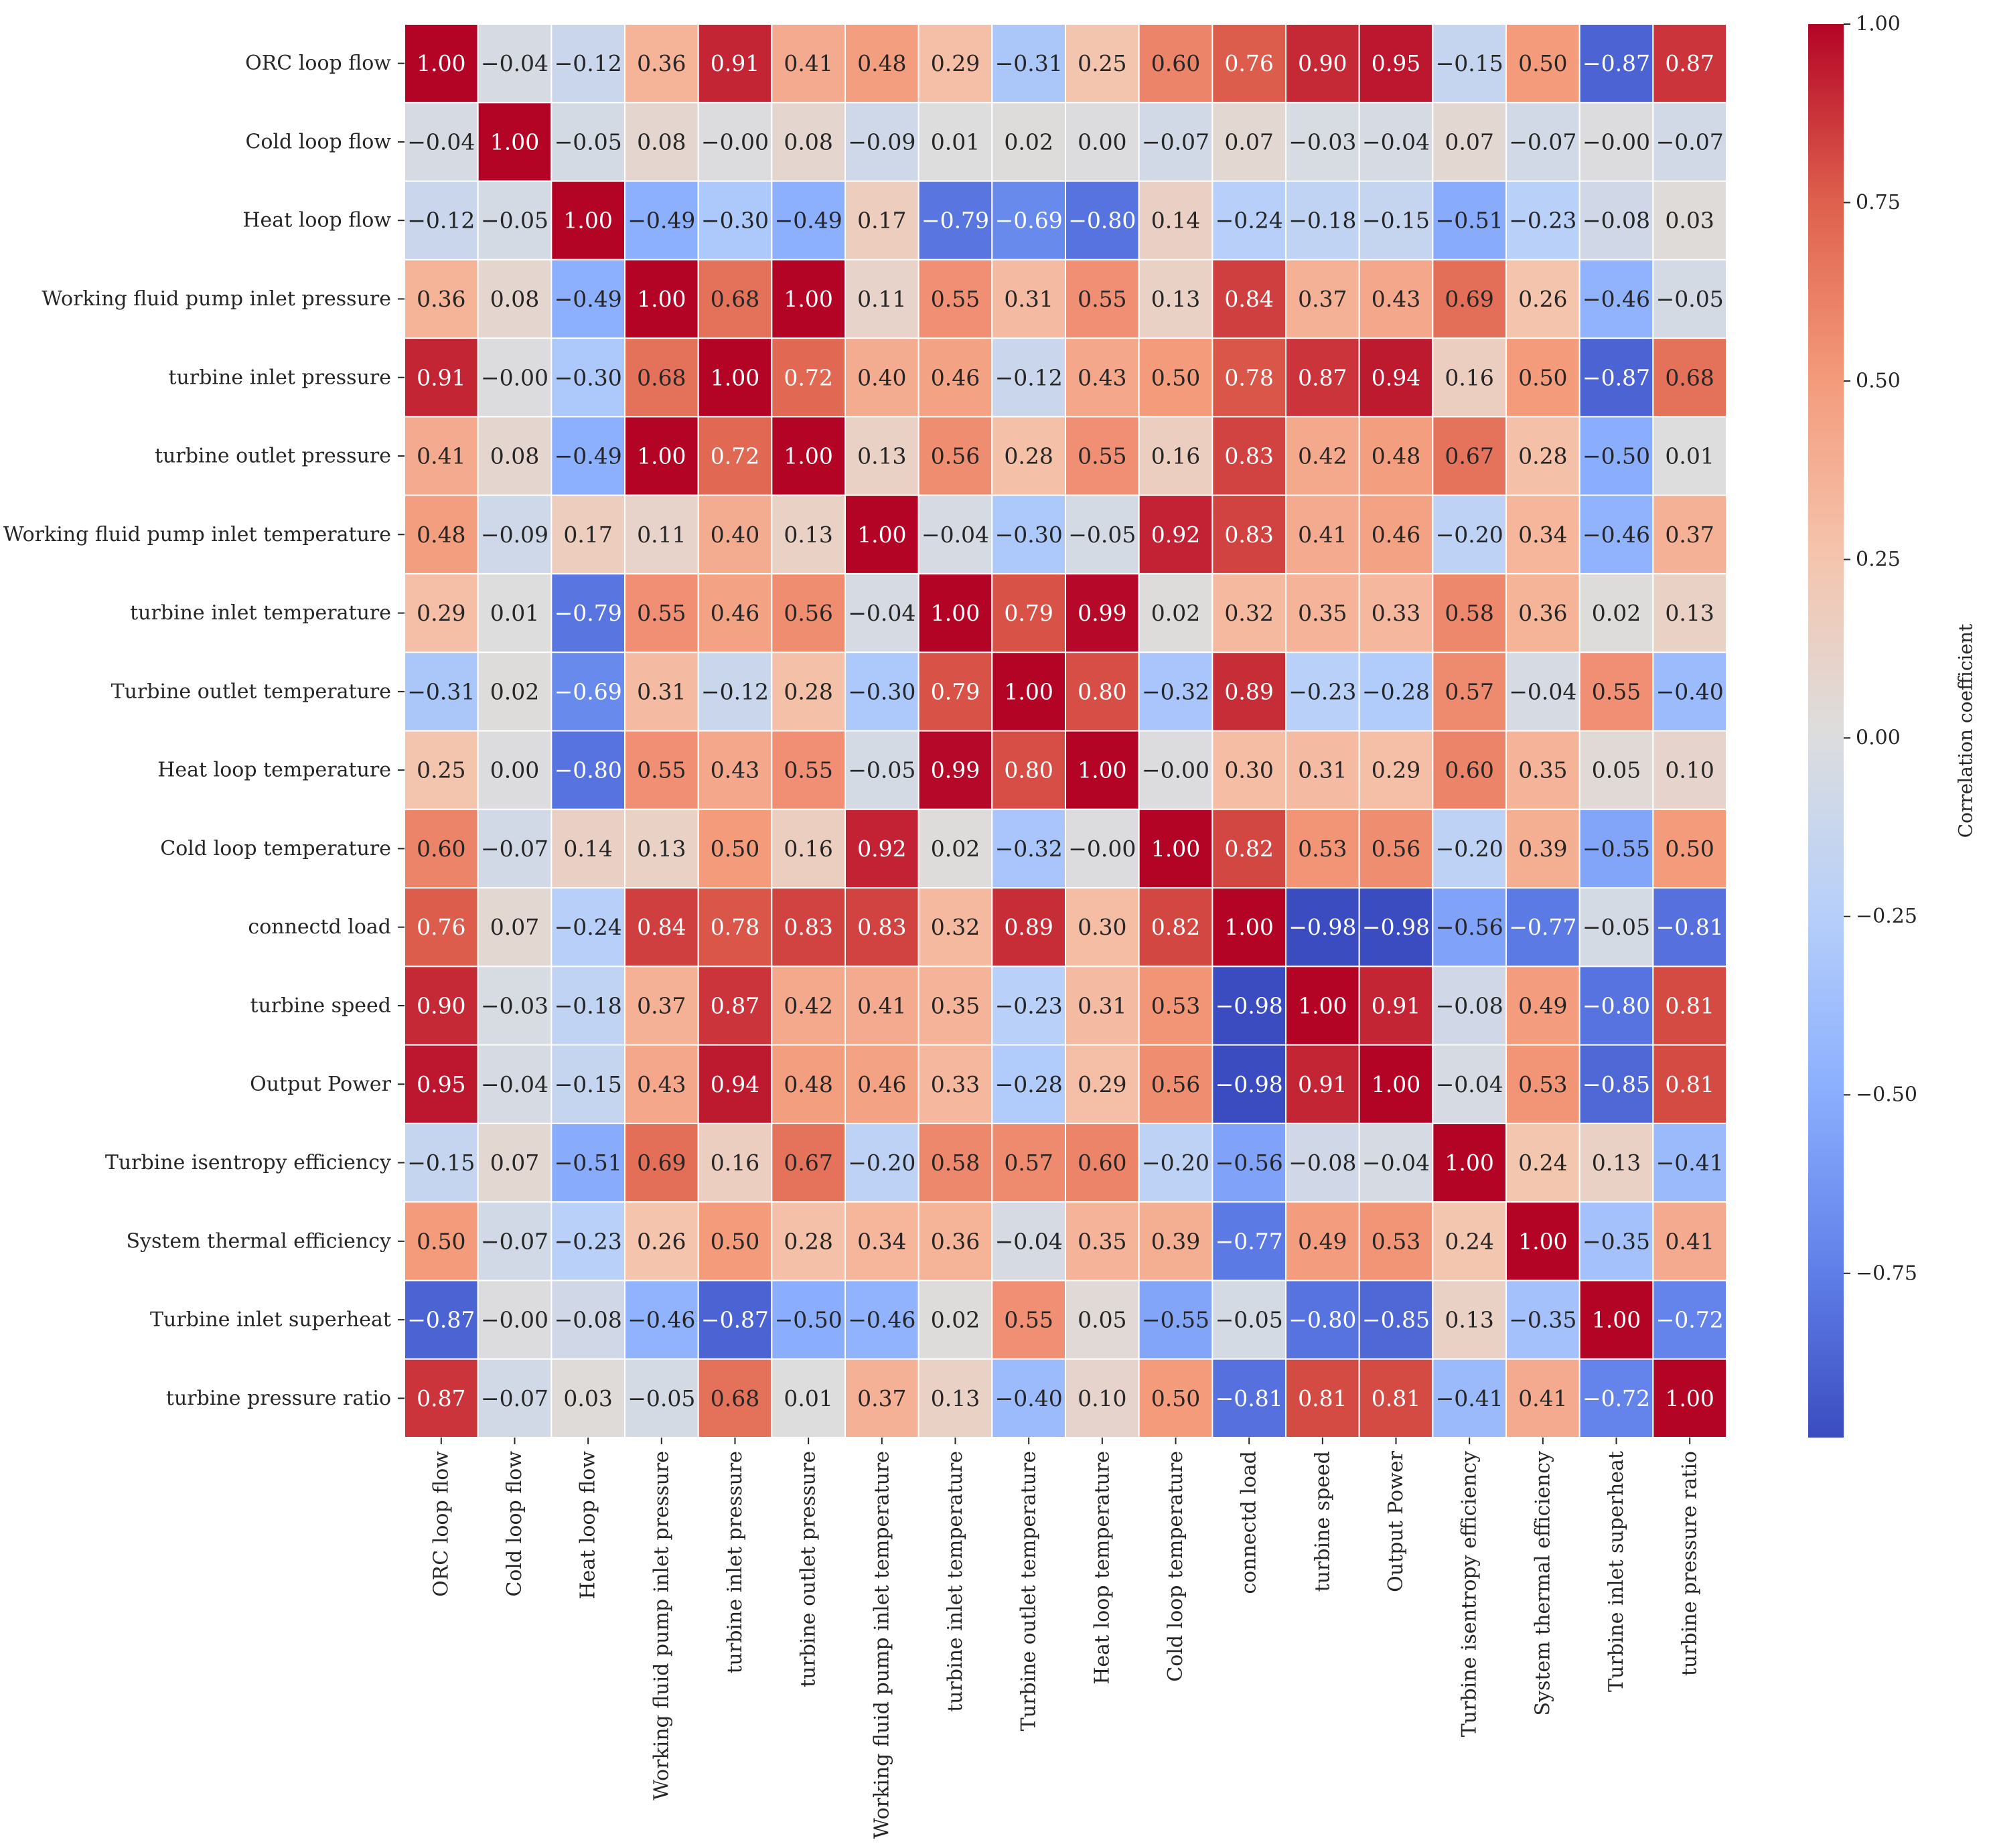  Describe the element at coordinates (588, 927) in the screenshot. I see `cell-value-label: −0.24` at that location.